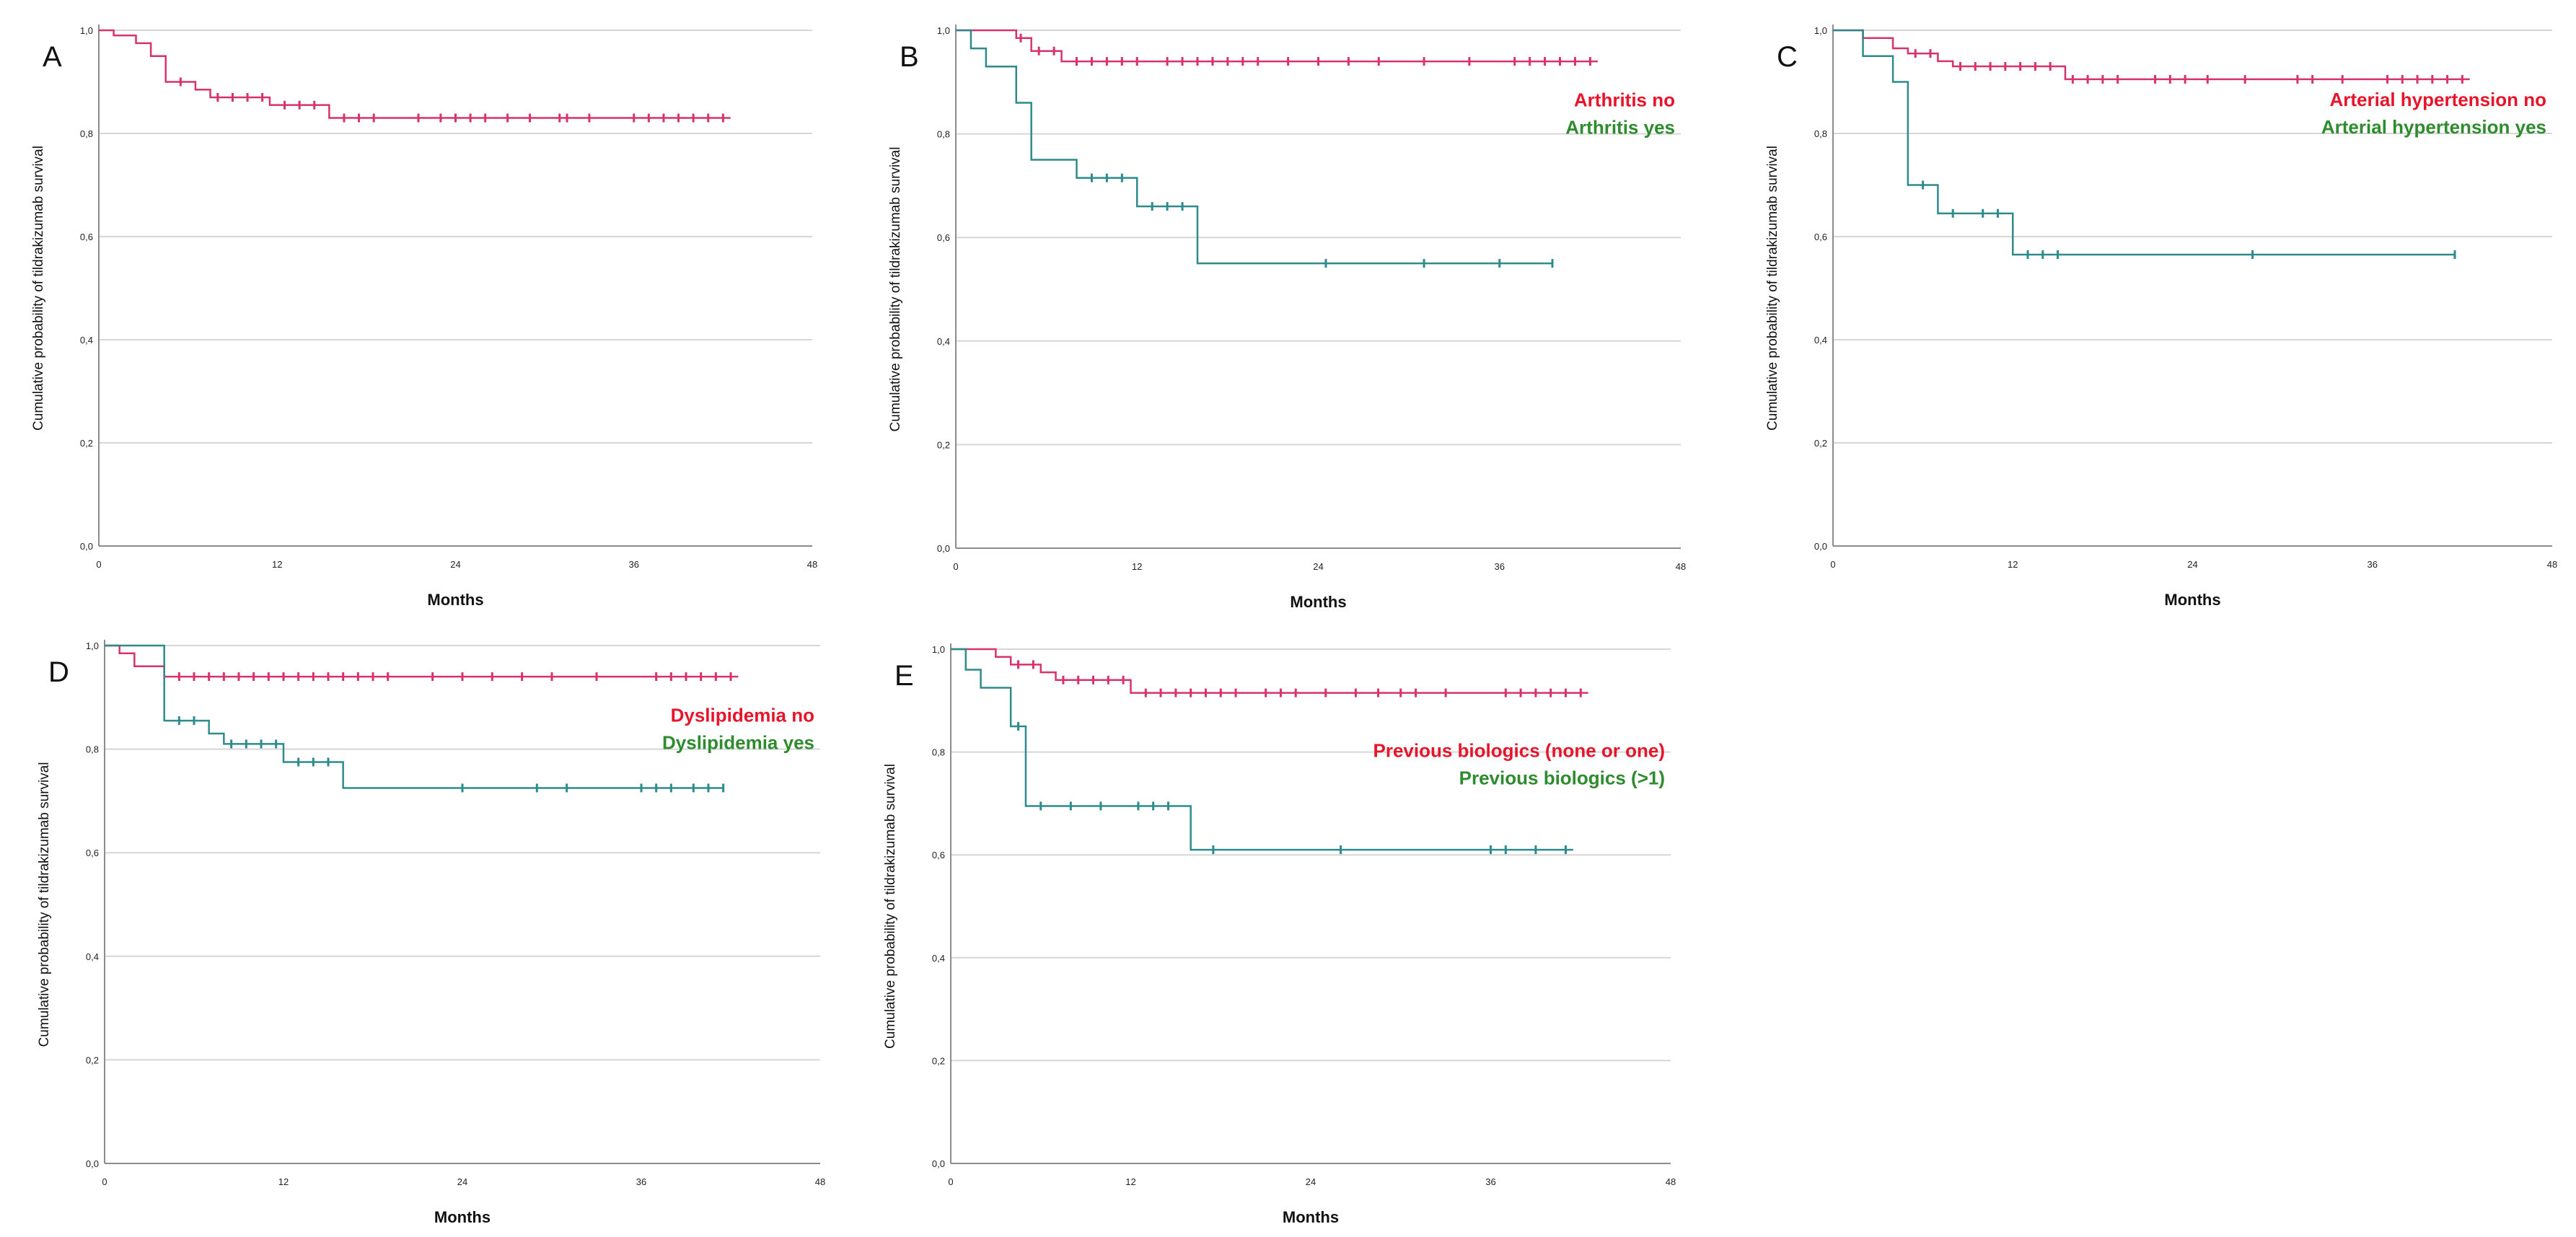  I want to click on legend-entry: Arthritis yes, so click(1620, 127).